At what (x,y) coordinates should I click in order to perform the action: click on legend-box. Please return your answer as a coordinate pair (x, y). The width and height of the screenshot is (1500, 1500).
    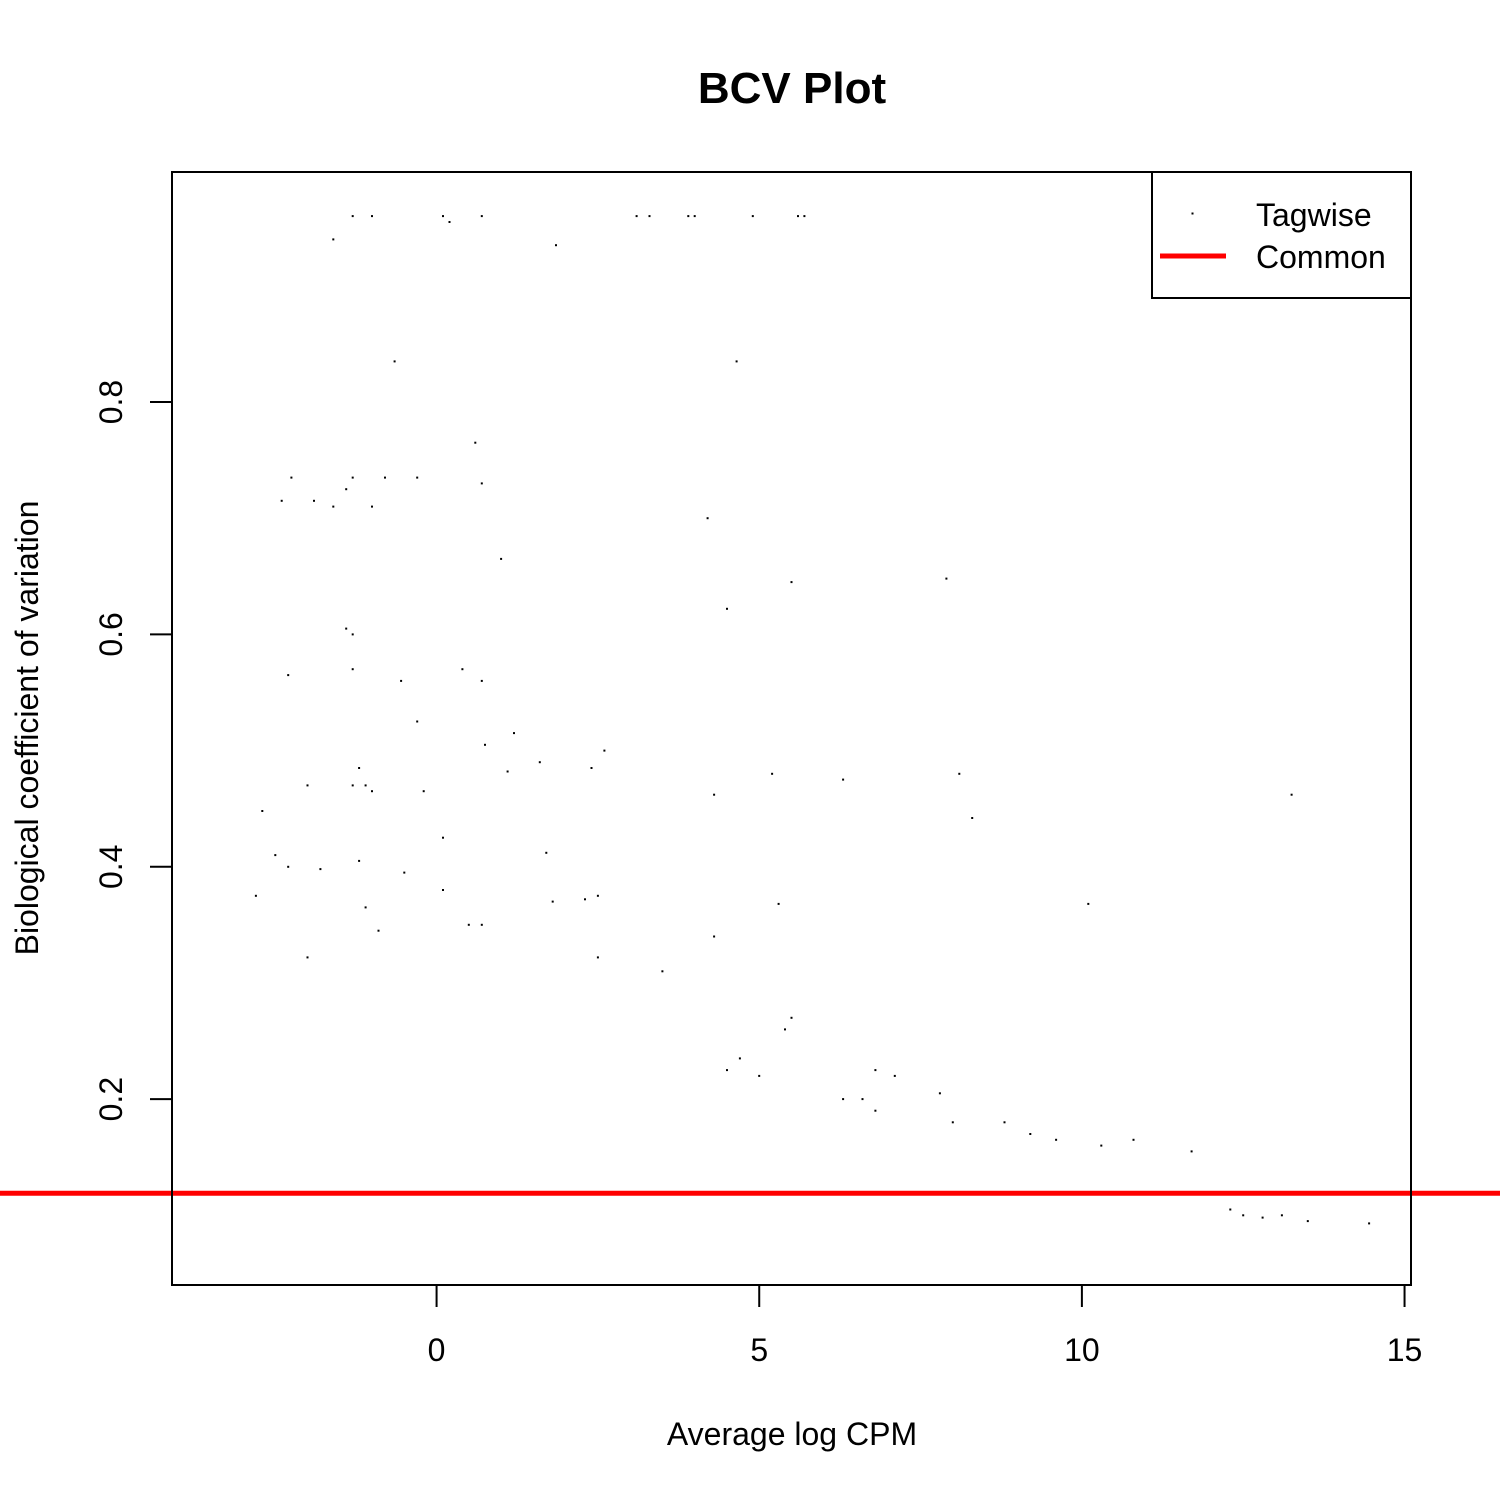
    Looking at the image, I should click on (1281, 235).